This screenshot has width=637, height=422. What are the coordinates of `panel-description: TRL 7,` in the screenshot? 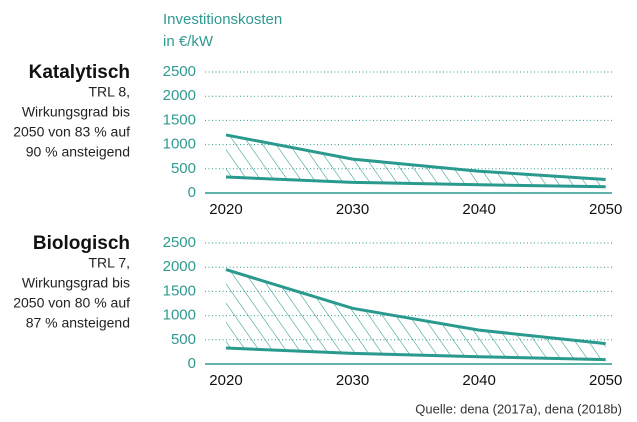 It's located at (110, 263).